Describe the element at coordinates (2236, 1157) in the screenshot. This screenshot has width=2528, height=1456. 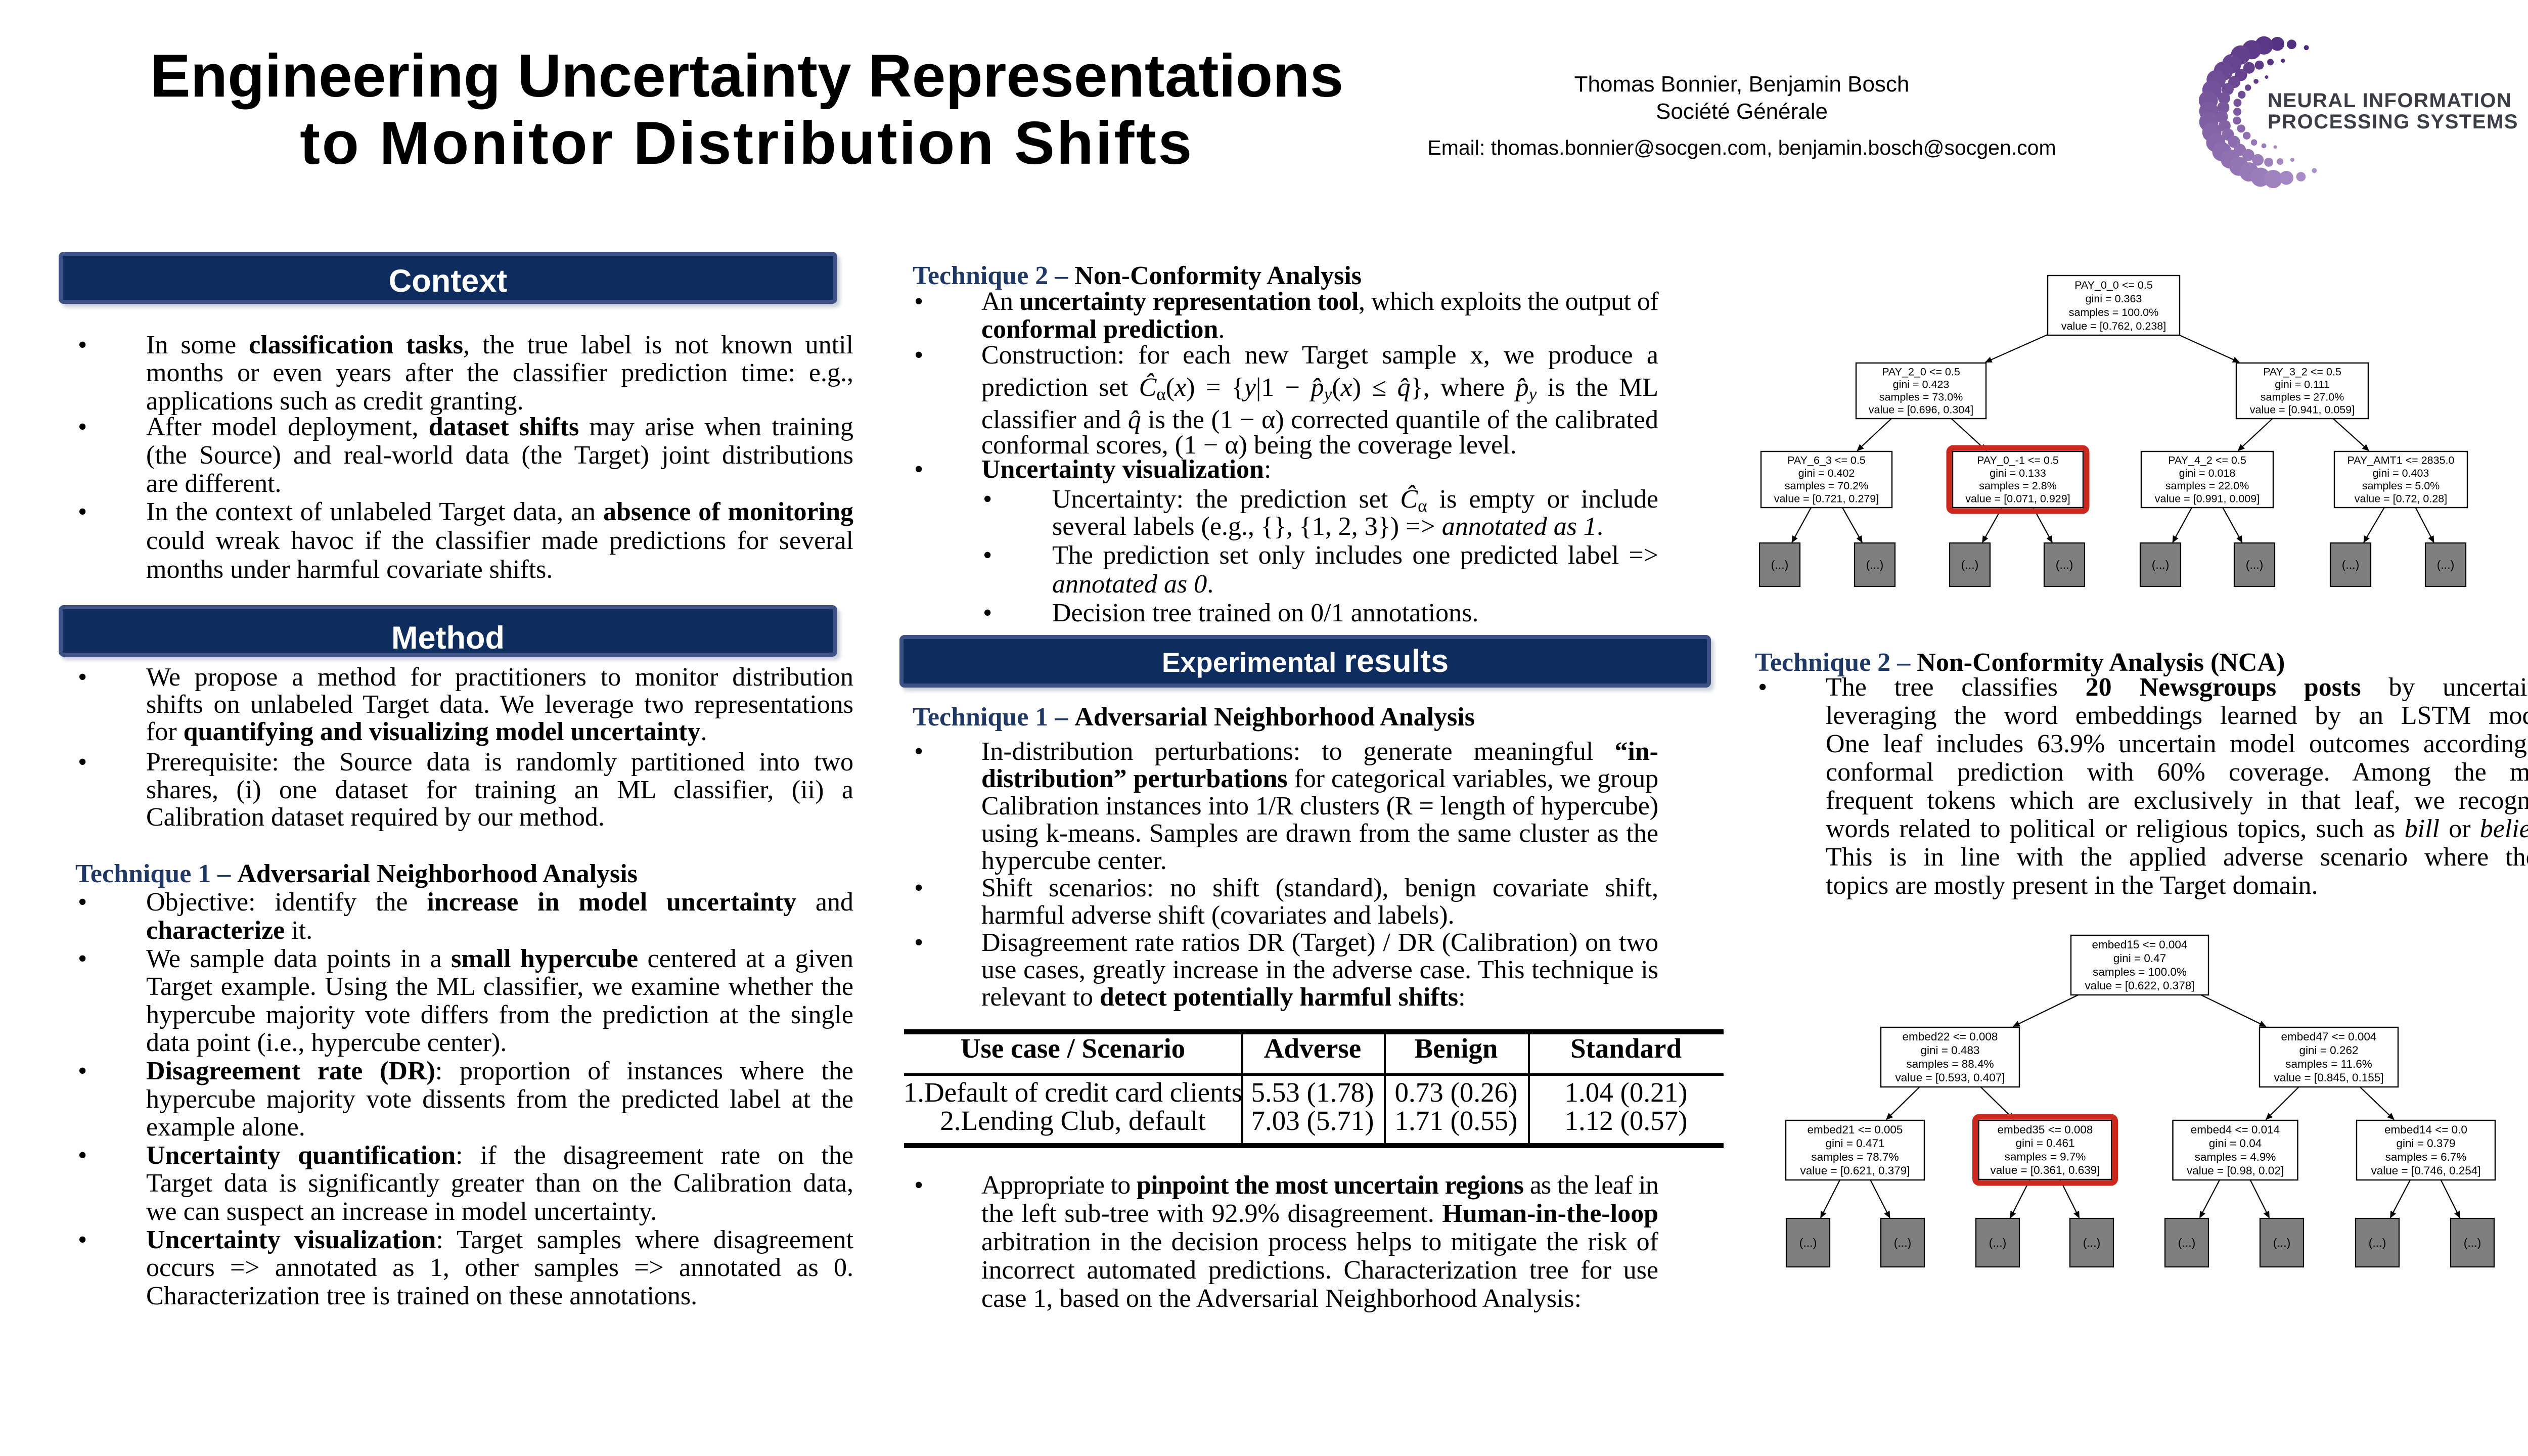
I see `svg-text: samples = 4.9%` at that location.